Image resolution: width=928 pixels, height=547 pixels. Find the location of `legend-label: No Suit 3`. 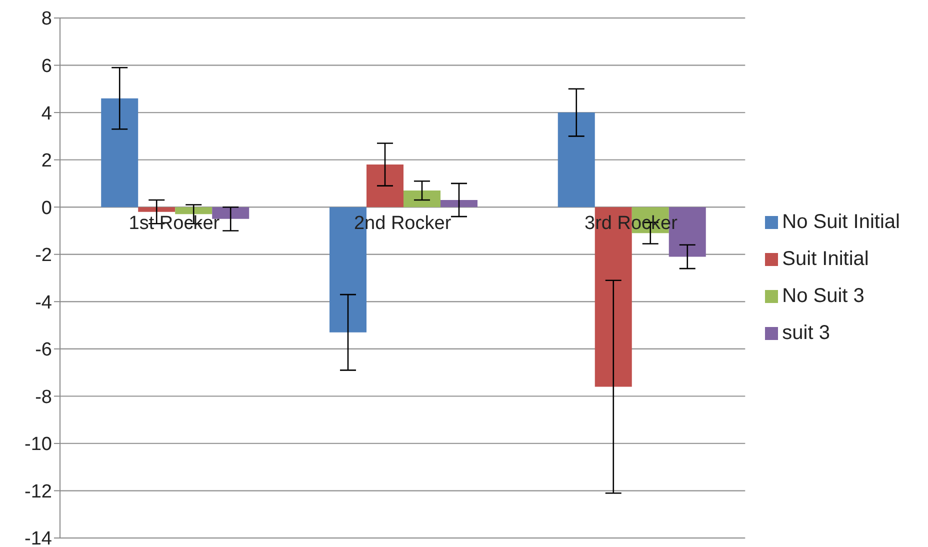

legend-label: No Suit 3 is located at coordinates (823, 295).